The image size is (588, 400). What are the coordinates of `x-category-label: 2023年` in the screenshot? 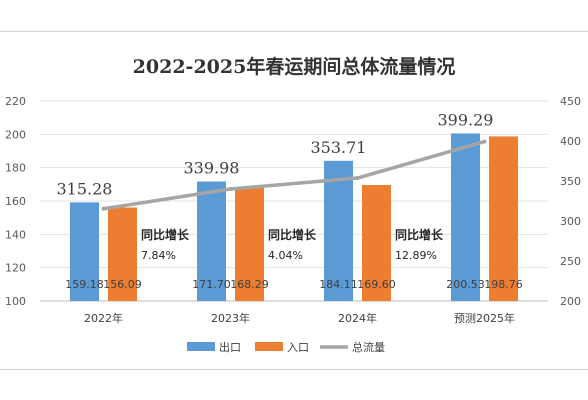 It's located at (230, 318).